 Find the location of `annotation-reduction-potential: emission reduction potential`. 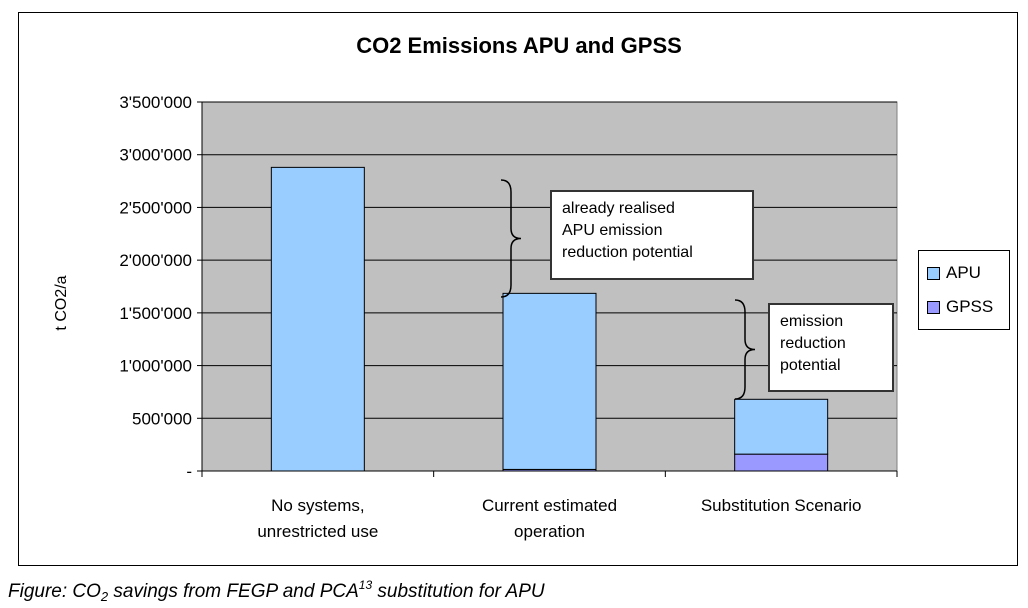

annotation-reduction-potential: emission reduction potential is located at coordinates (831, 347).